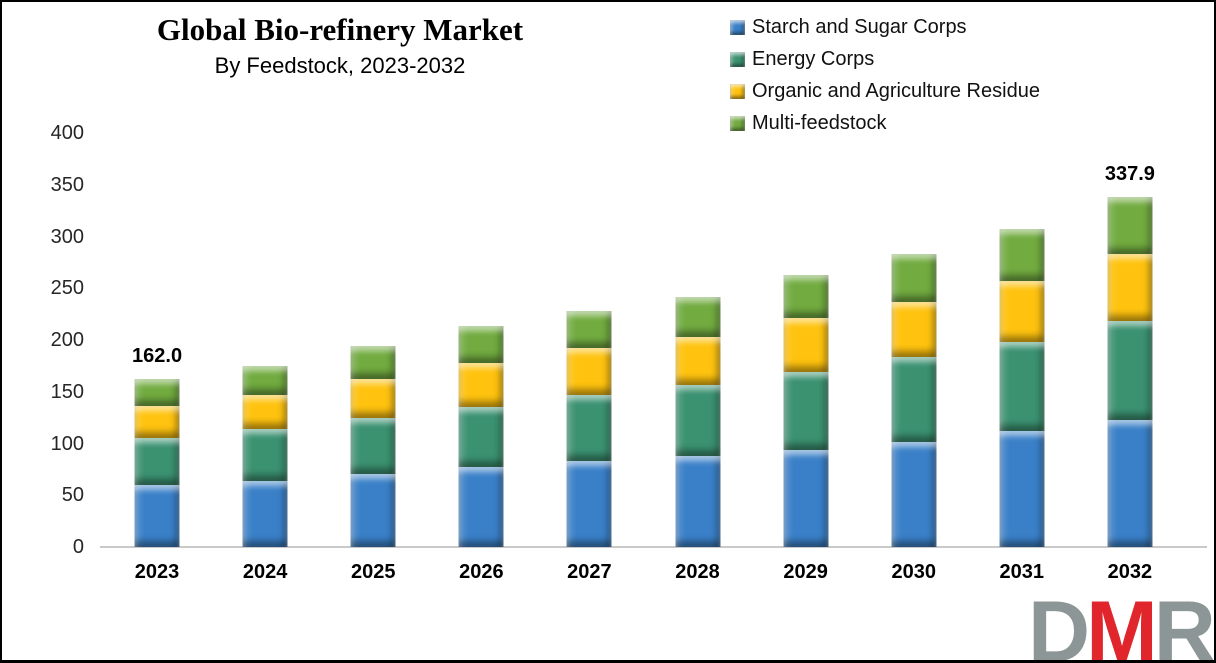  What do you see at coordinates (1022, 572) in the screenshot?
I see `x-axis-tick-label: 2031` at bounding box center [1022, 572].